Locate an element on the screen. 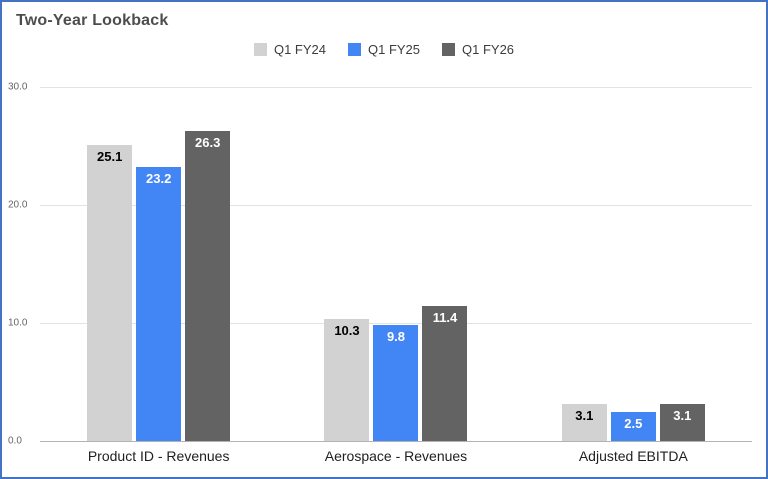 The image size is (768, 479). legend-label: Q1 FY25 is located at coordinates (394, 49).